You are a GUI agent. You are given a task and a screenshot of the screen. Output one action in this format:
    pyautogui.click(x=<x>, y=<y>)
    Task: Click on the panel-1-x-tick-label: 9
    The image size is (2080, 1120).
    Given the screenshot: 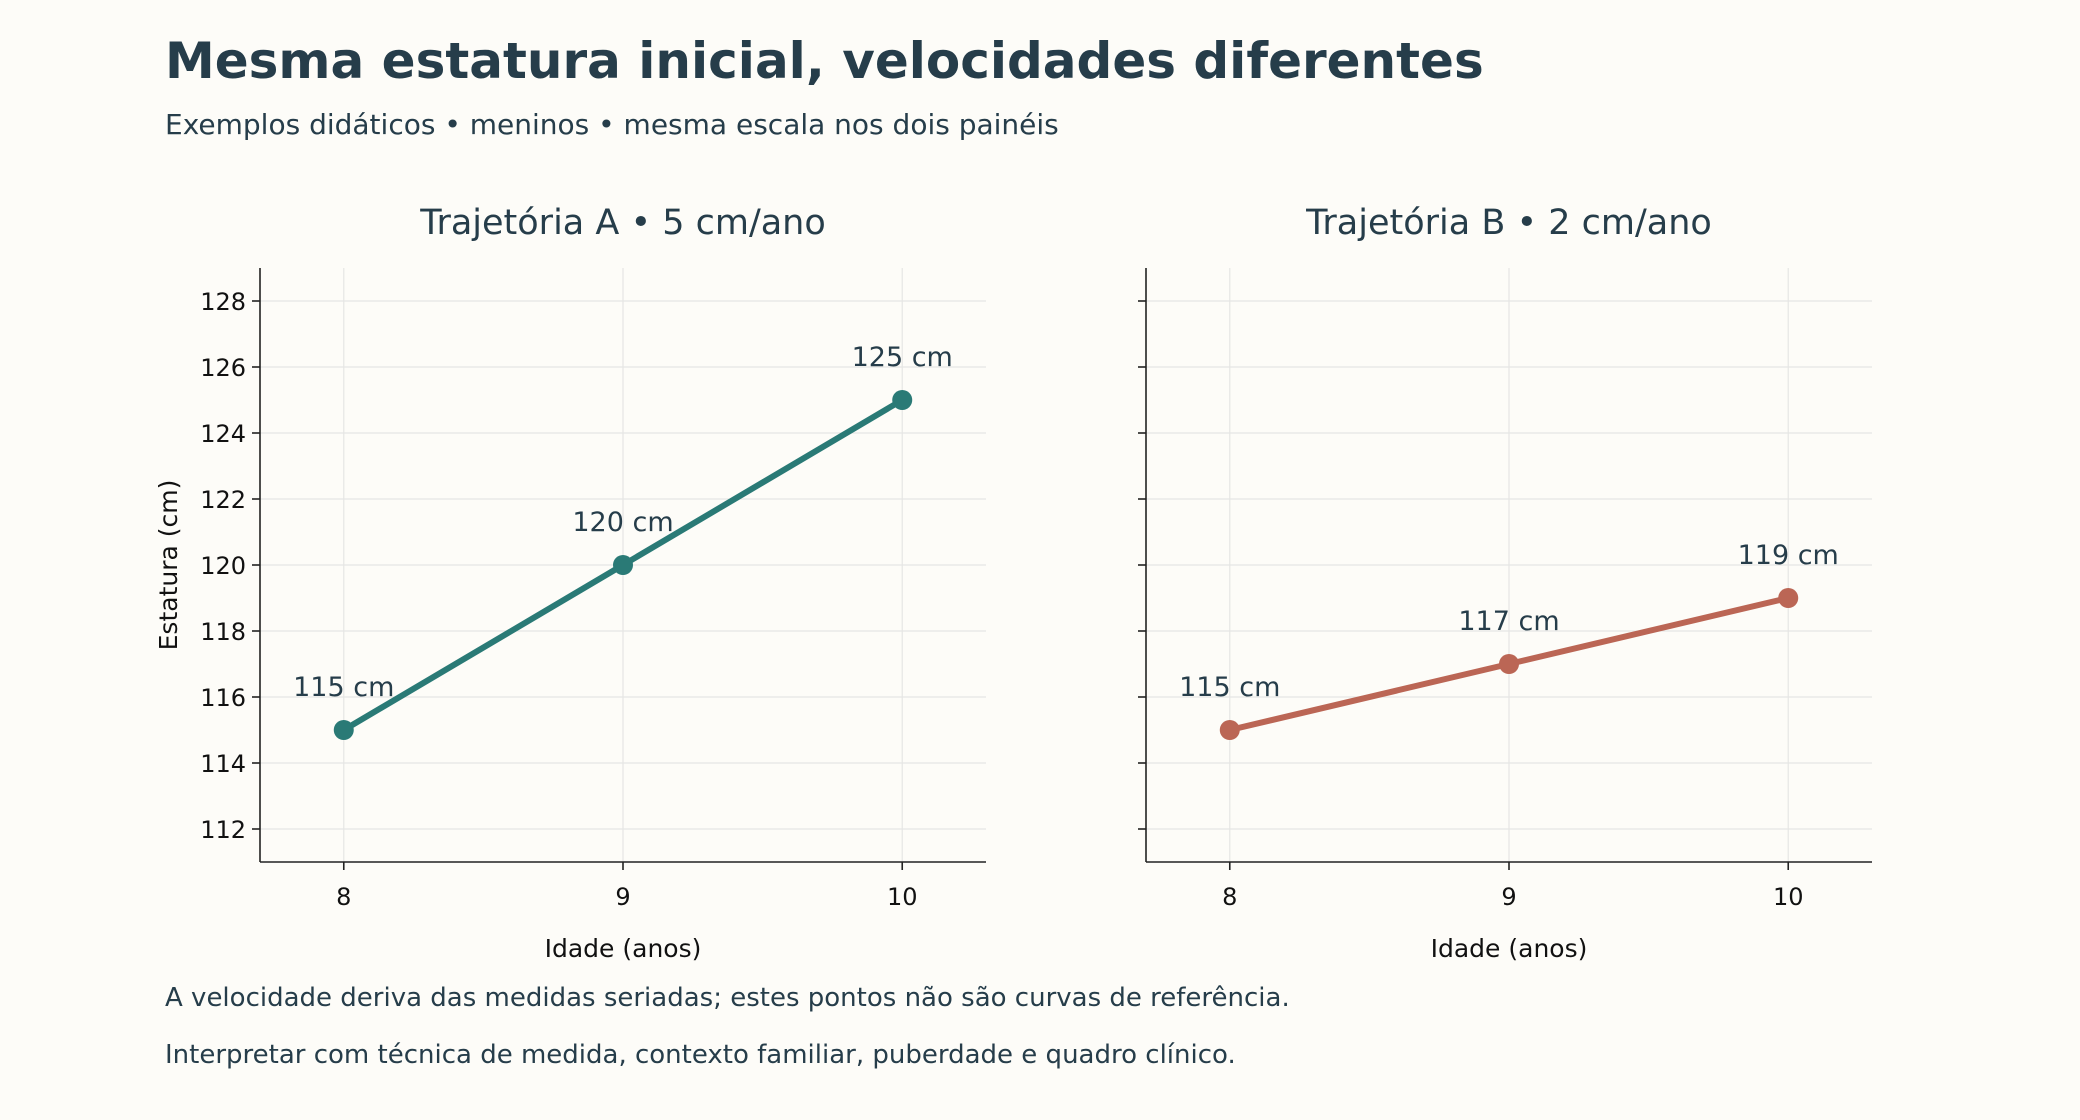 What is the action you would take?
    pyautogui.click(x=622, y=897)
    